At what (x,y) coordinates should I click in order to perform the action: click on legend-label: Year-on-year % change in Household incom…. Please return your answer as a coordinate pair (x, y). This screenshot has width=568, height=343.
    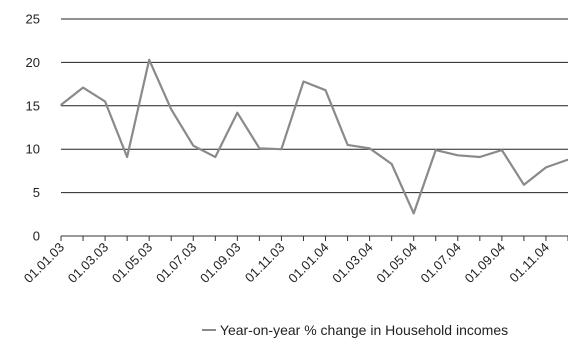
    Looking at the image, I should click on (364, 330).